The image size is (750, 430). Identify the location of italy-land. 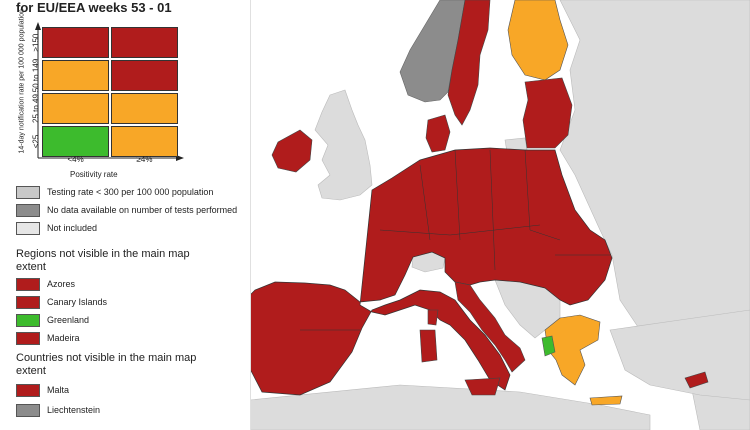
(490, 327).